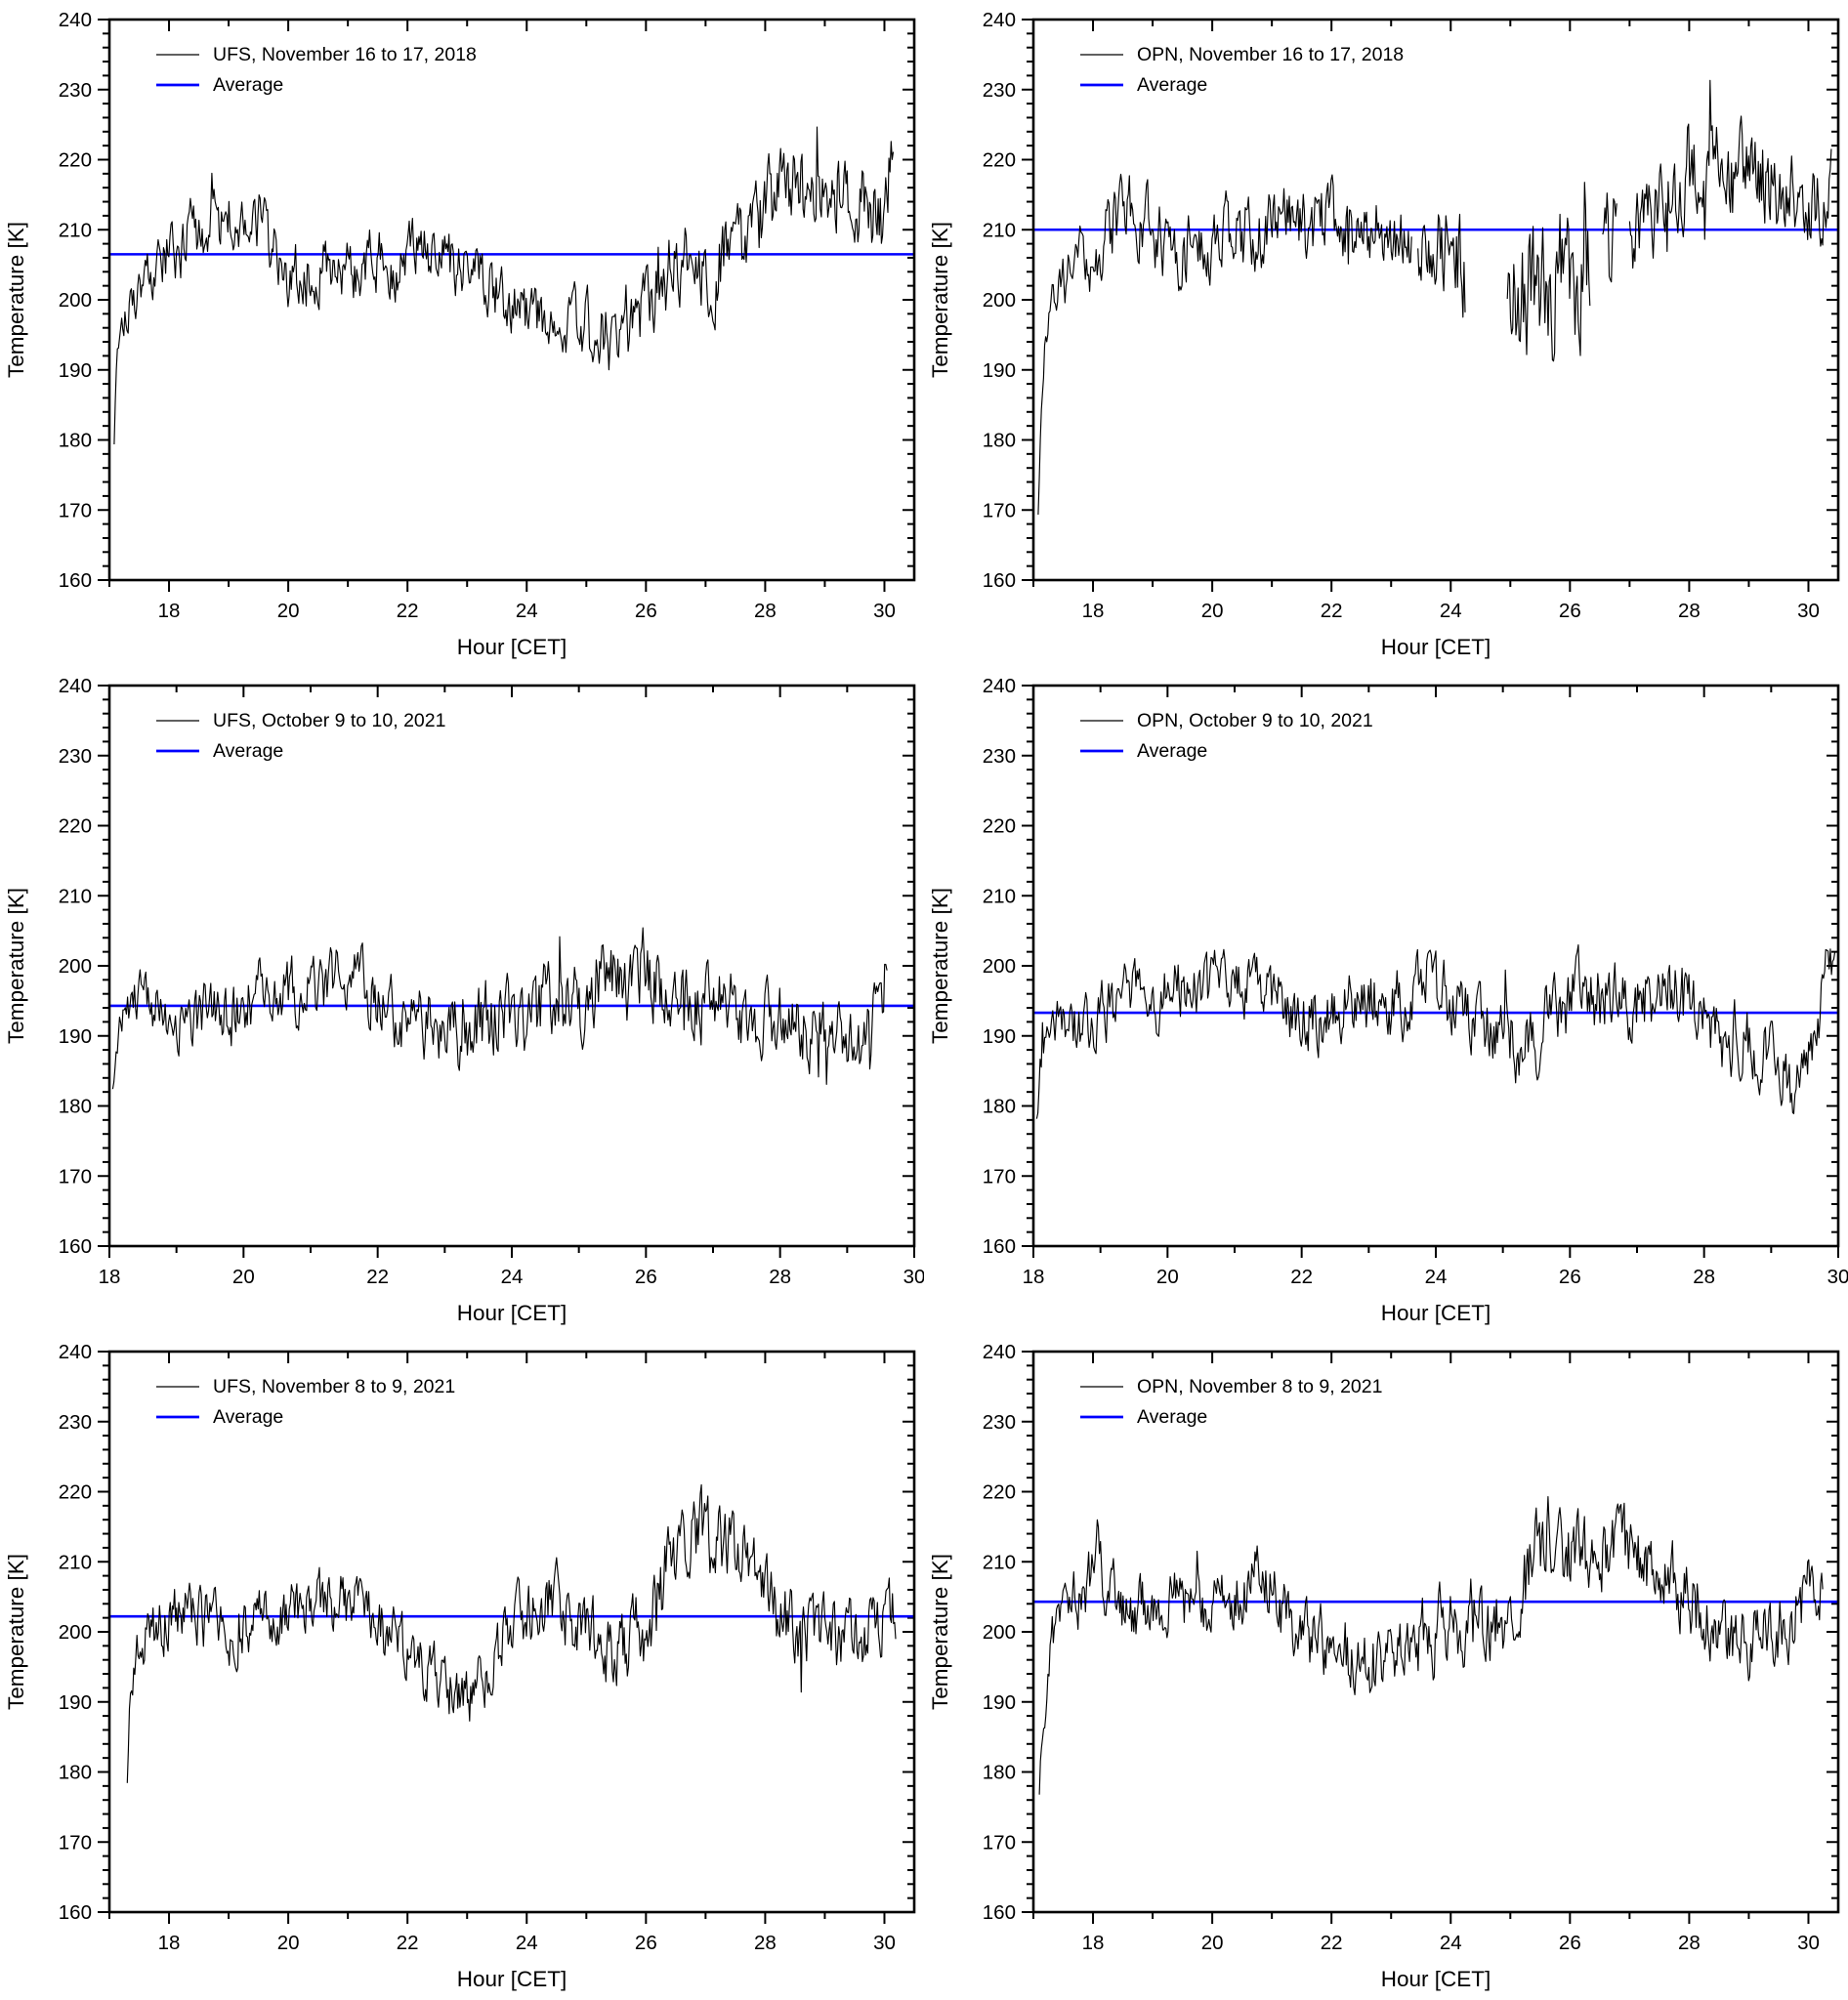  I want to click on legend-series-label: UFS, November 16 to 17, 2018, so click(345, 54).